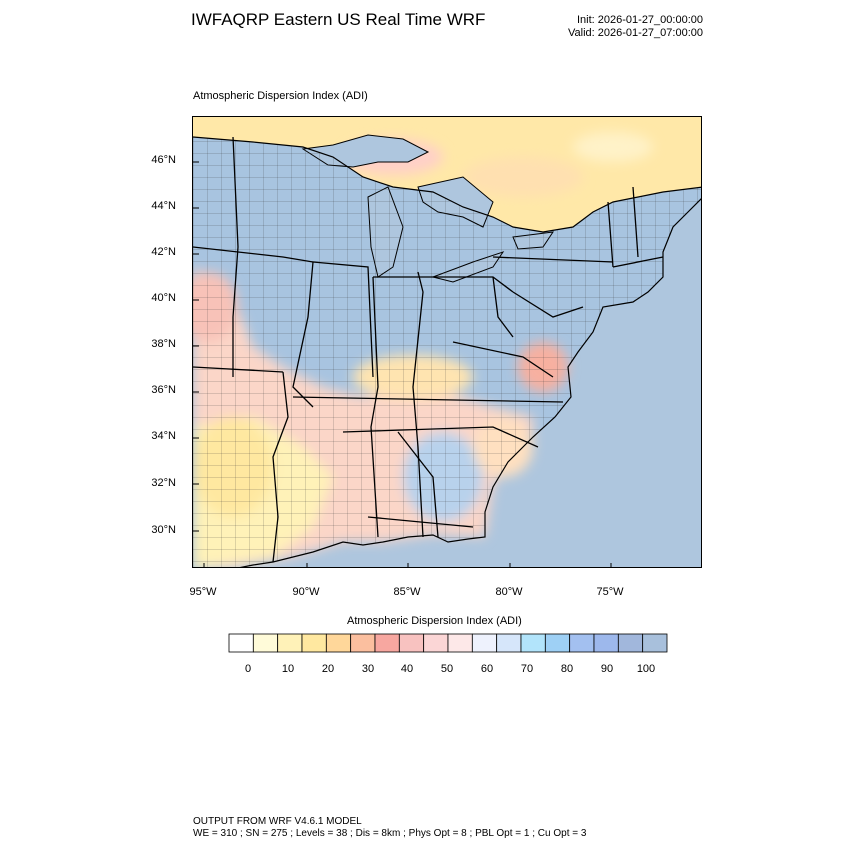 Image resolution: width=850 pixels, height=850 pixels. I want to click on lon-label-95: 95°W, so click(203, 592).